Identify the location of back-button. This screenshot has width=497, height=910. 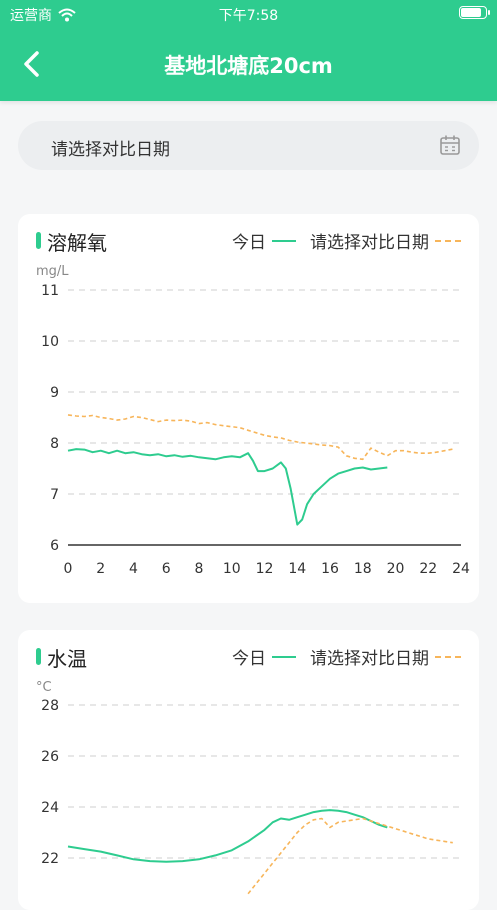
(32, 64).